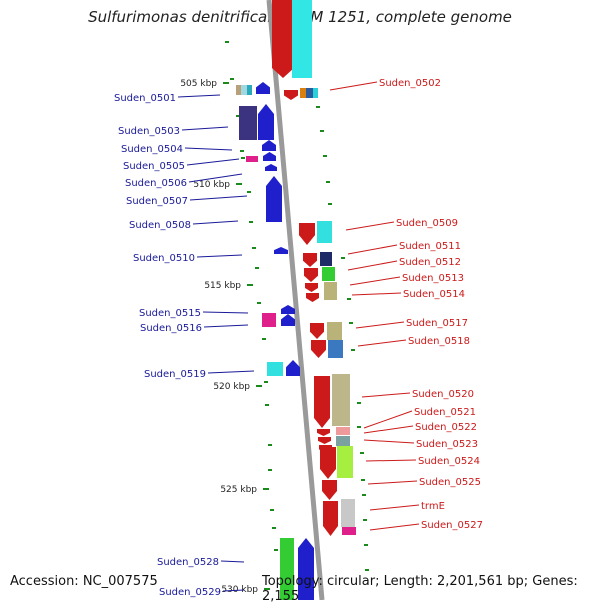 The height and width of the screenshot is (604, 600). What do you see at coordinates (445, 412) in the screenshot?
I see `gene-label-suden-0521: Suden_0521` at bounding box center [445, 412].